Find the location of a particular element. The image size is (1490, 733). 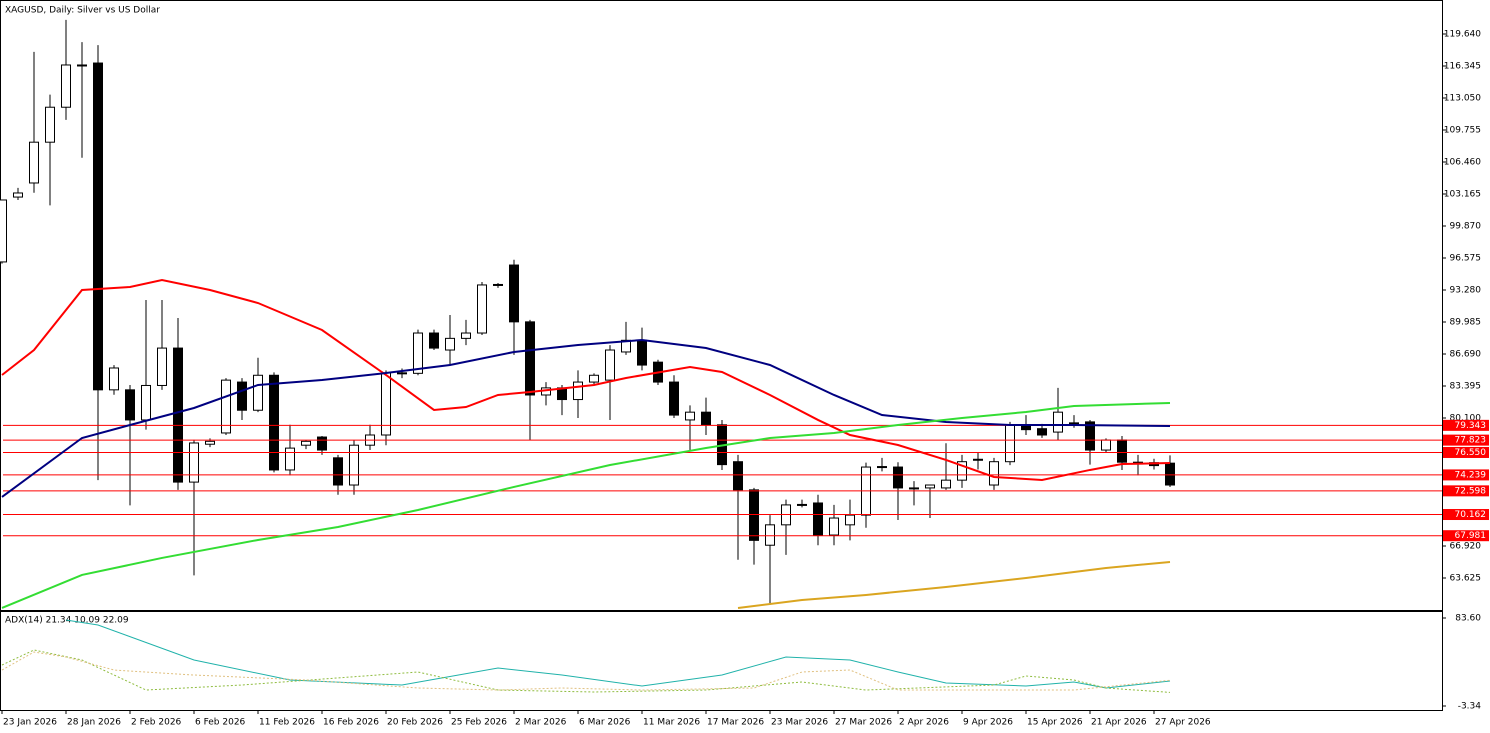

level-label: 72.598 is located at coordinates (1471, 491).